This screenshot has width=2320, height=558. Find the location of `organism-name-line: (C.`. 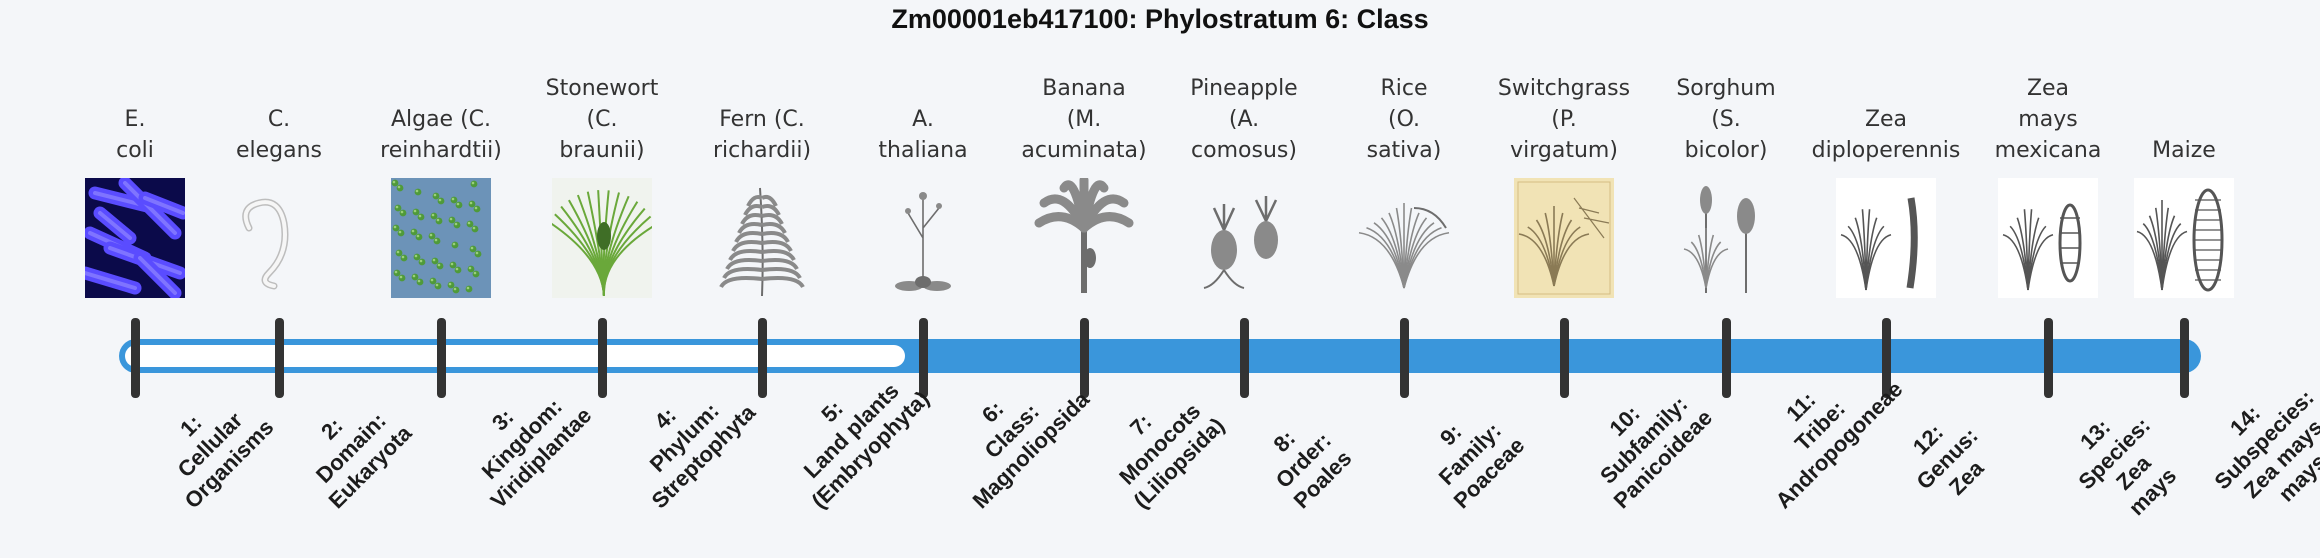

organism-name-line: (C. is located at coordinates (602, 119).